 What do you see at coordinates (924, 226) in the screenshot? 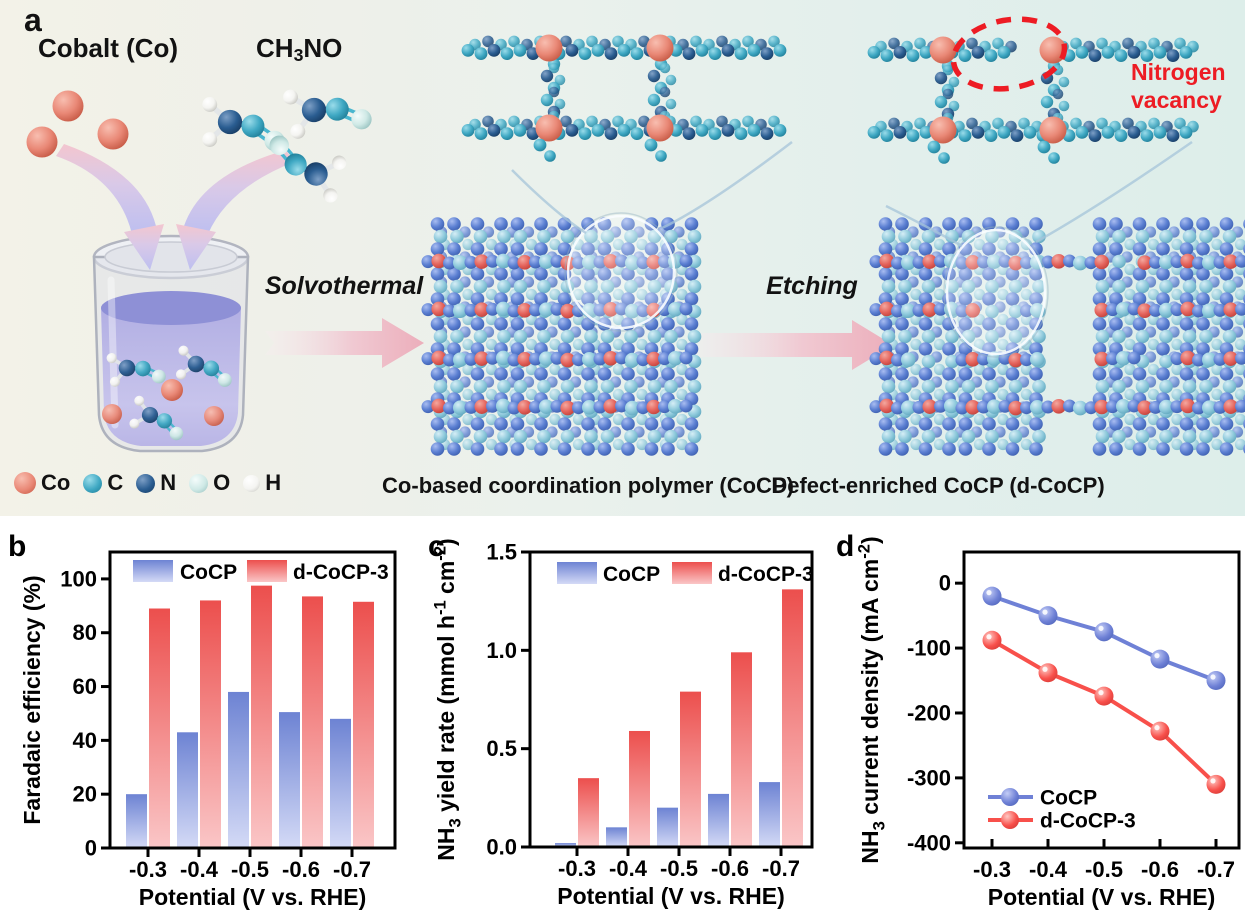
I see `zoom-callout-line` at bounding box center [924, 226].